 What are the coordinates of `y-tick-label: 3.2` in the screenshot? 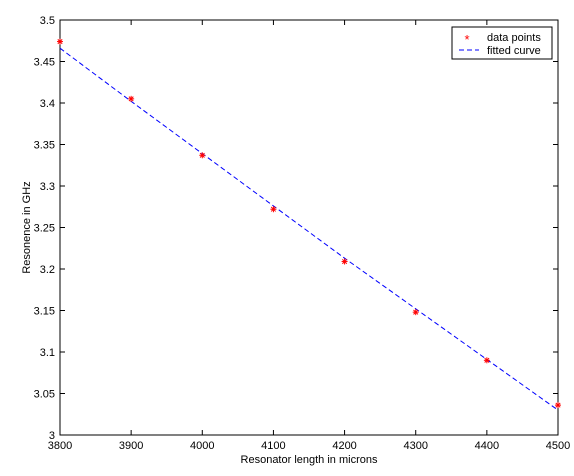 It's located at (47, 270).